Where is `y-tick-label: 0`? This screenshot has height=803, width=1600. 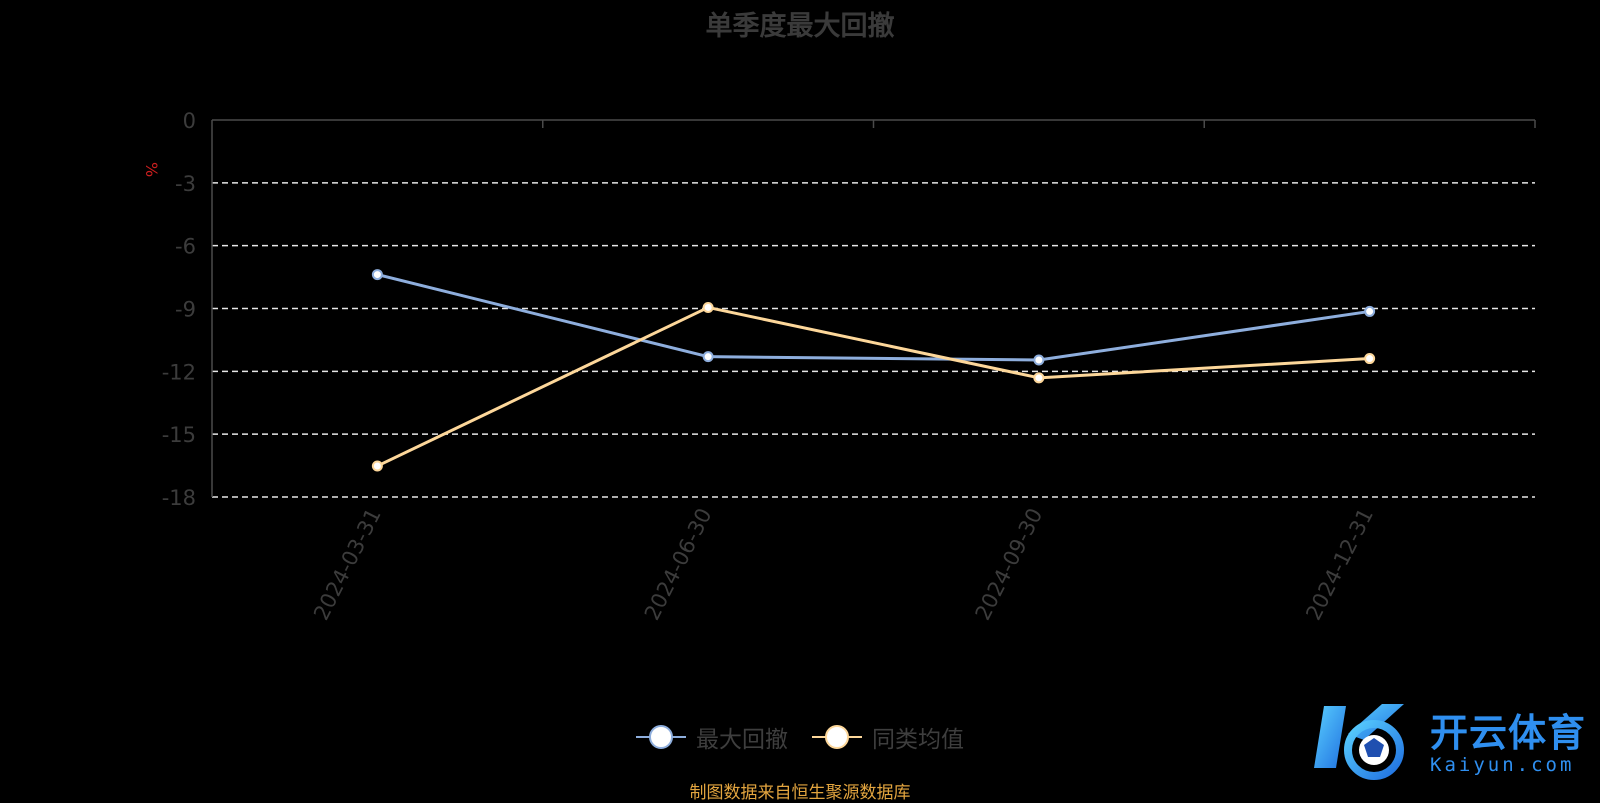 y-tick-label: 0 is located at coordinates (189, 121).